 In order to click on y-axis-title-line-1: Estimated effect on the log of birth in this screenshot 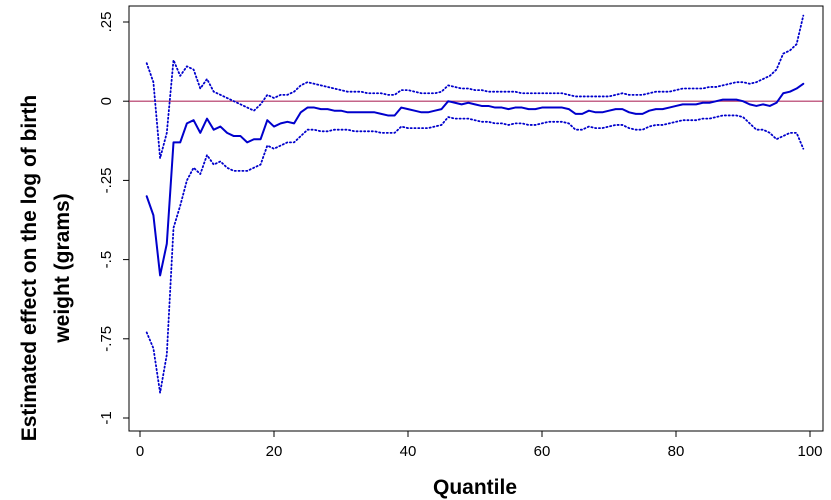, I will do `click(29, 268)`.